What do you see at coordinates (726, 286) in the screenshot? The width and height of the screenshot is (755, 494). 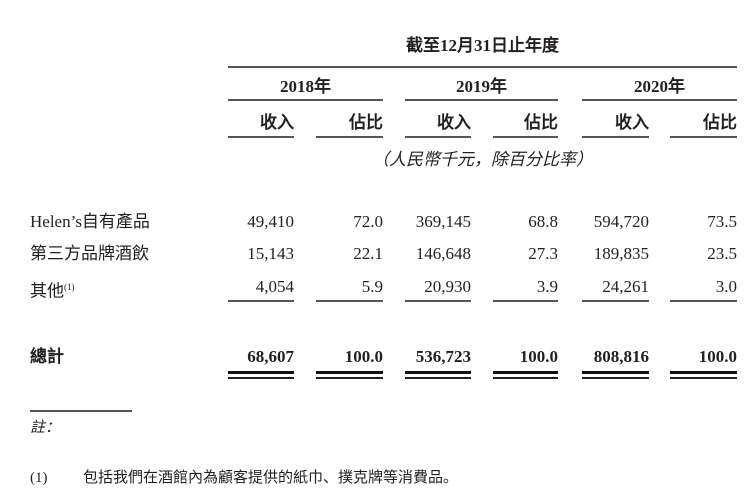 I see `table-cell: 3.0` at bounding box center [726, 286].